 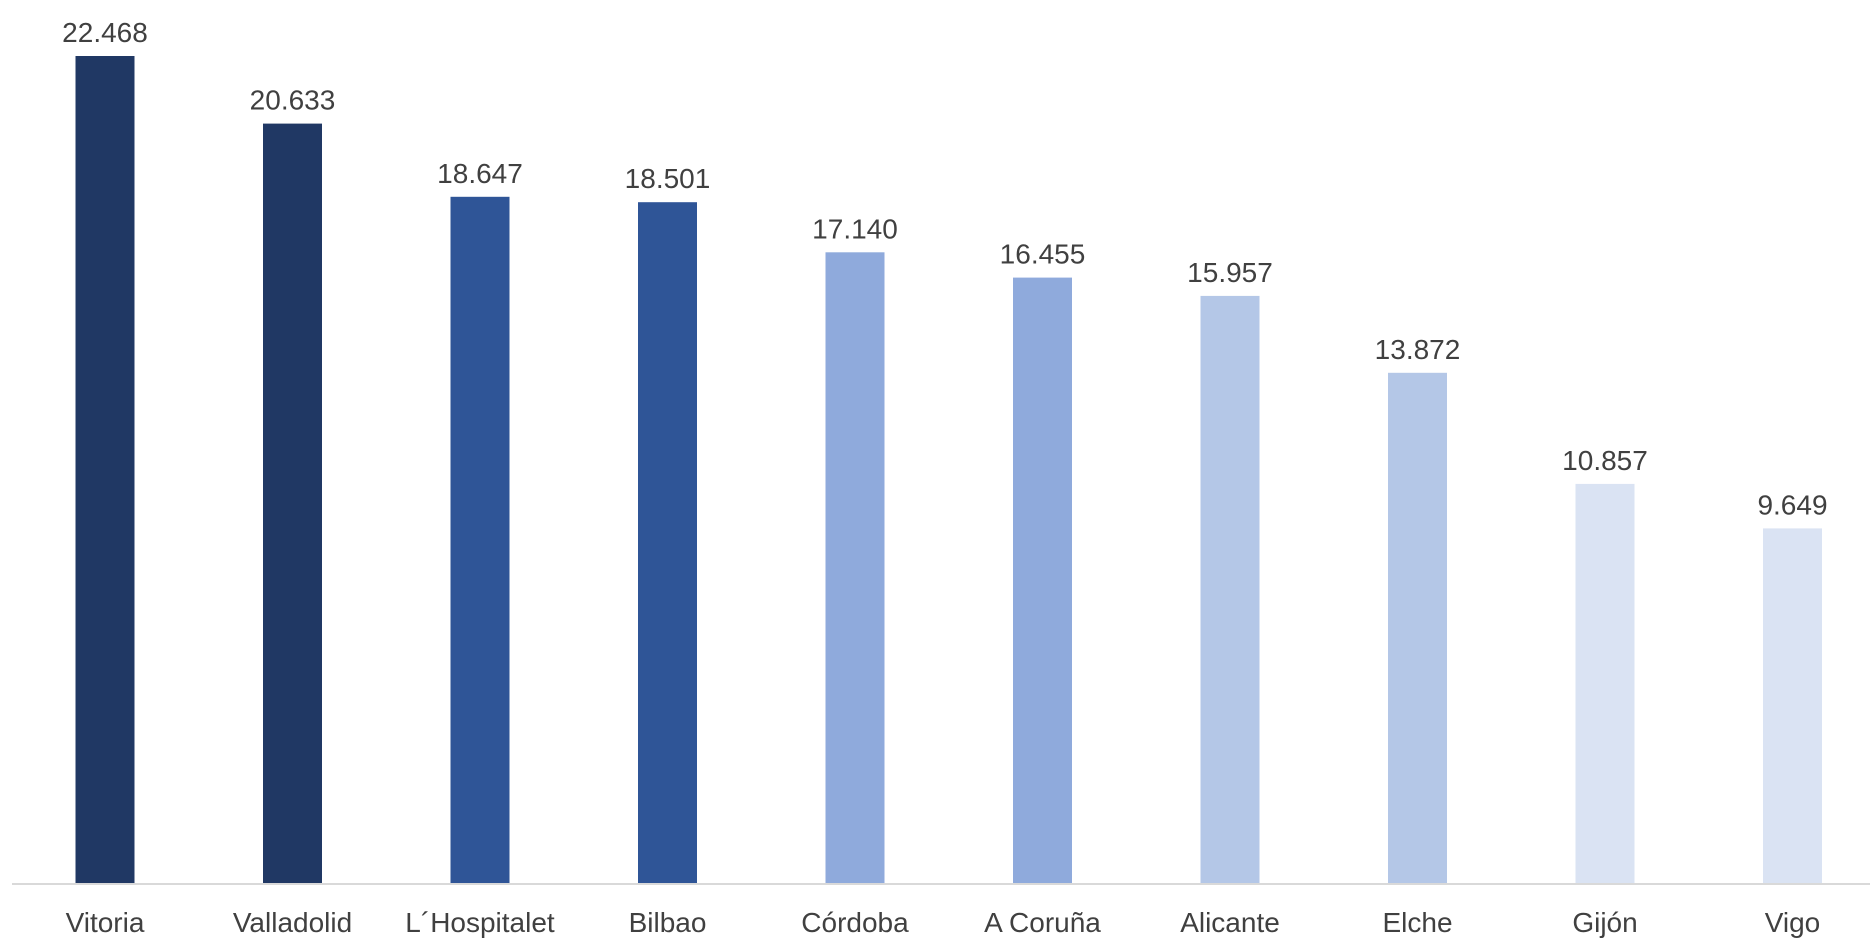 I want to click on category-label-6: Alicante, so click(x=1230, y=922).